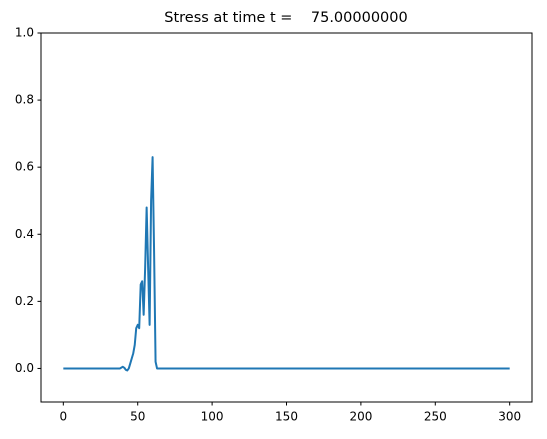  I want to click on y-tick-label: 0.8, so click(24, 100).